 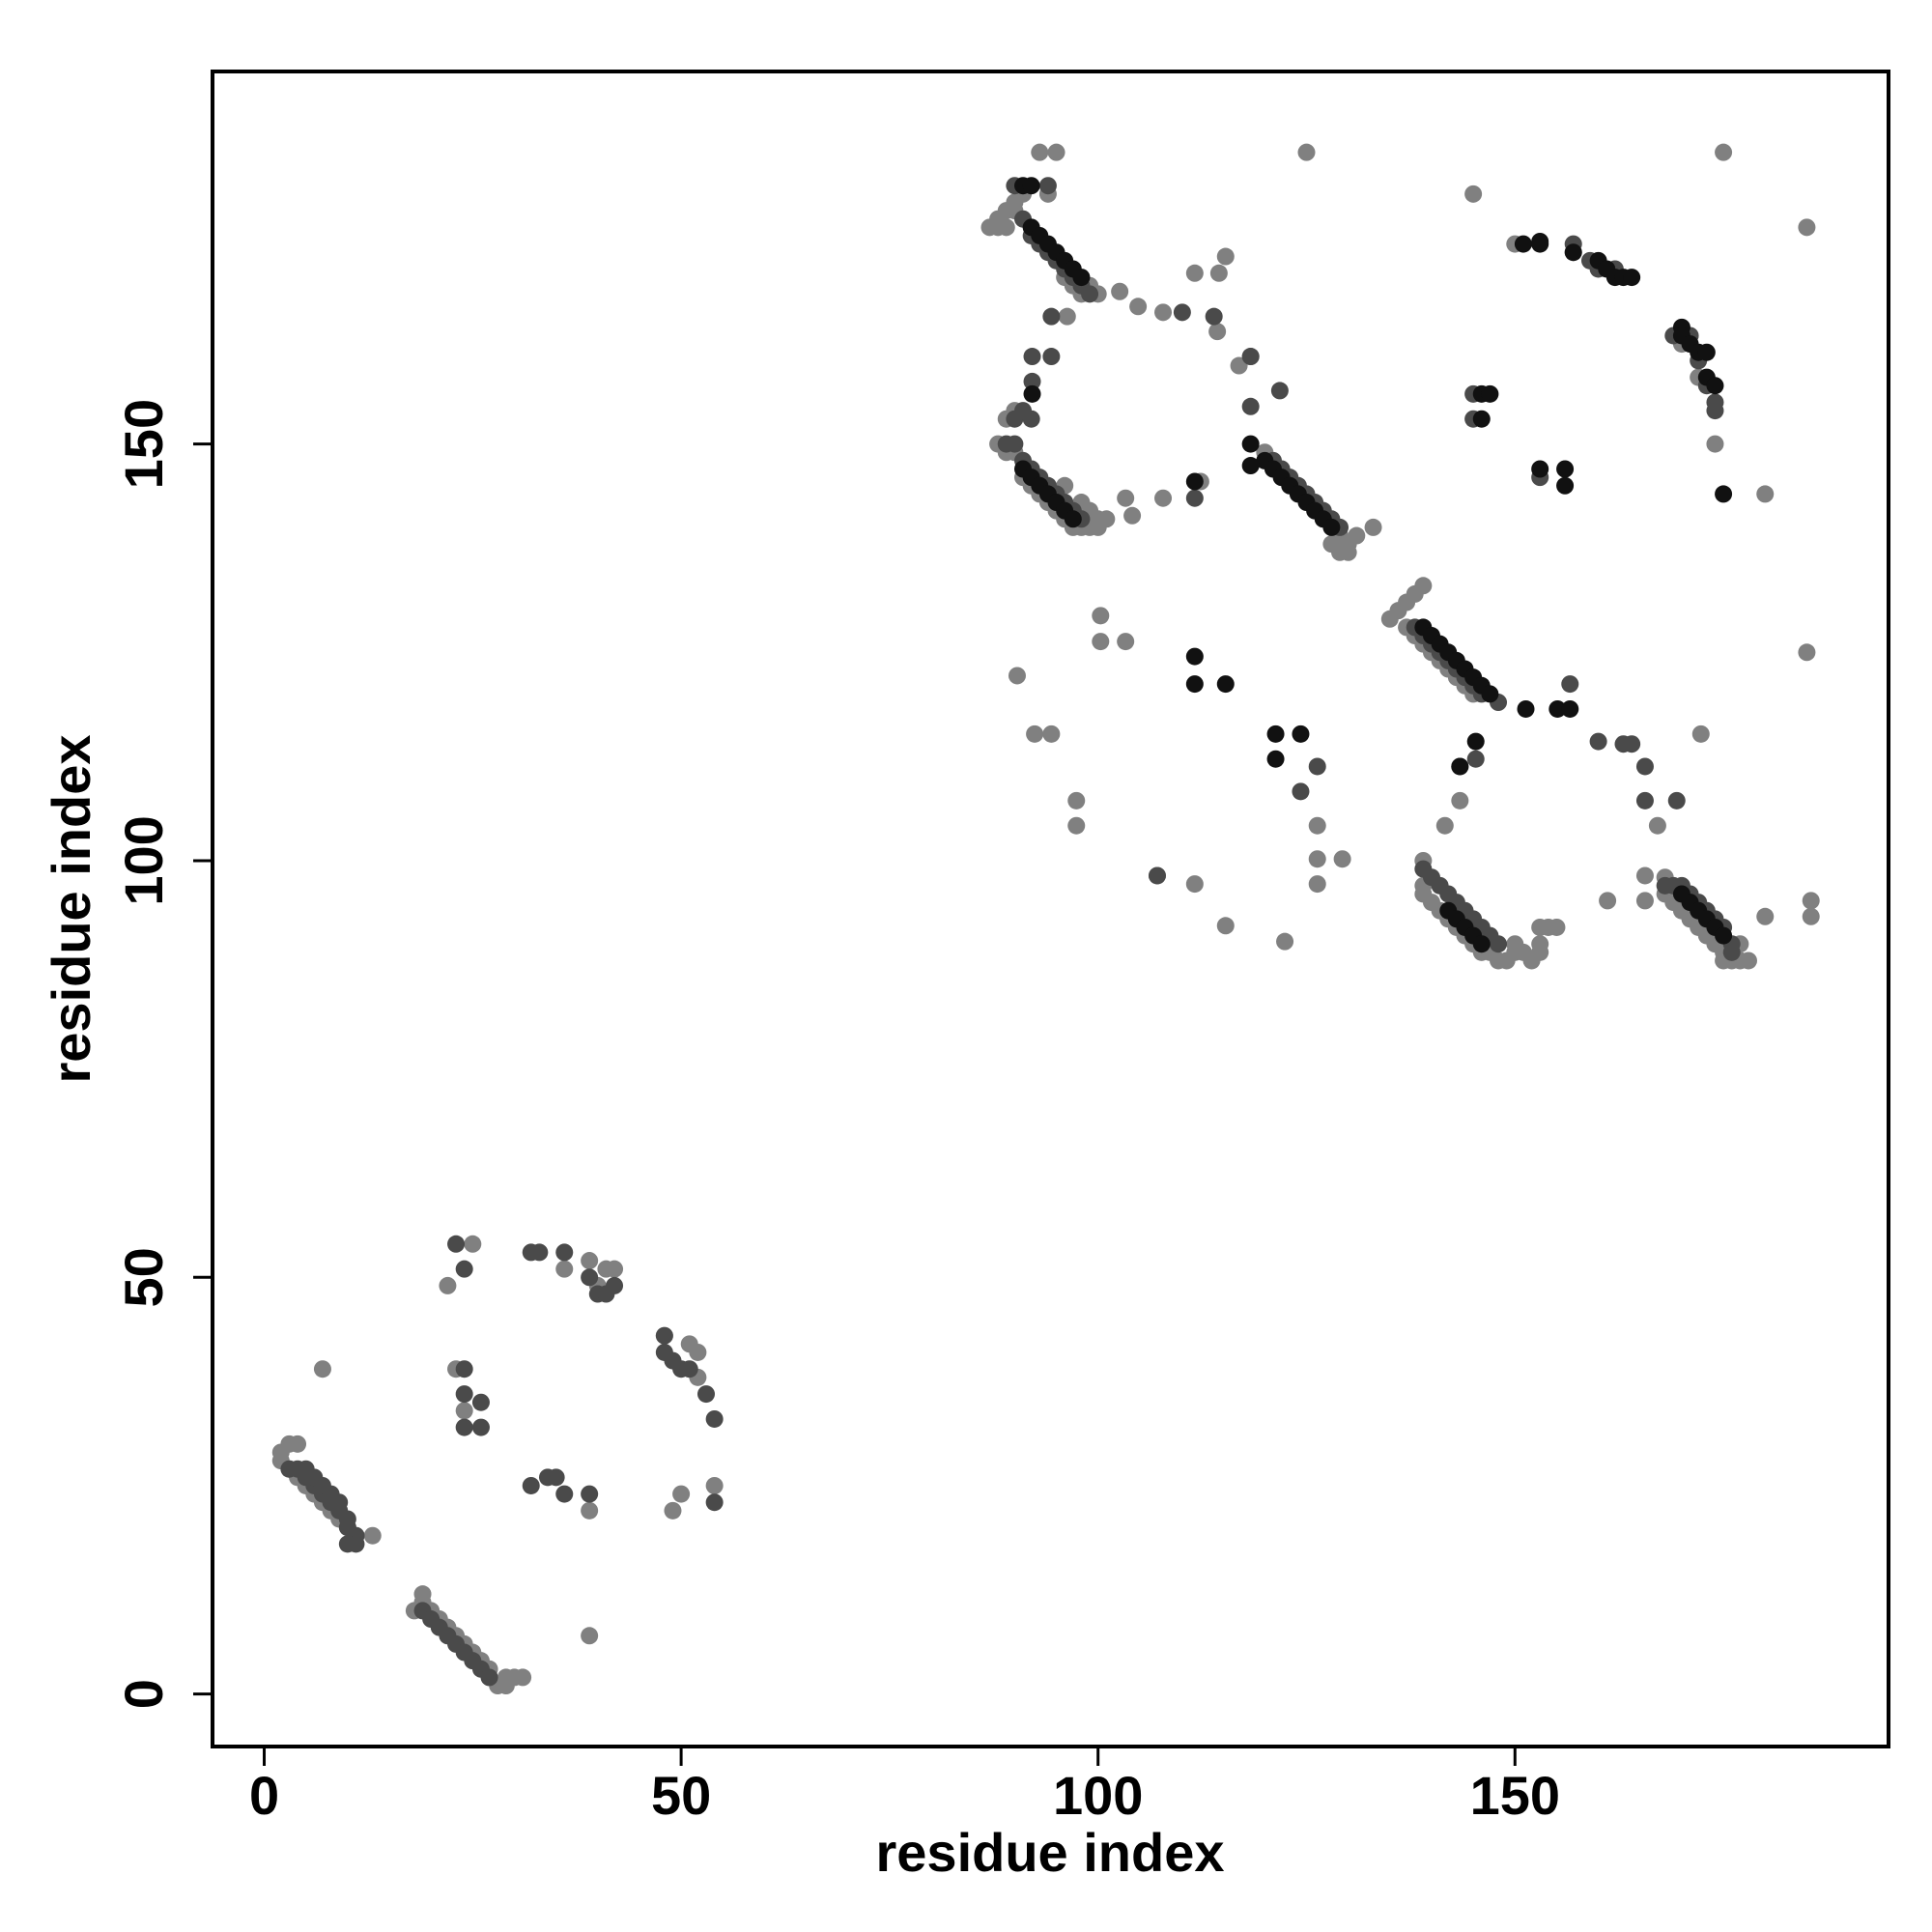 What do you see at coordinates (143, 444) in the screenshot?
I see `y-tick-label: 150` at bounding box center [143, 444].